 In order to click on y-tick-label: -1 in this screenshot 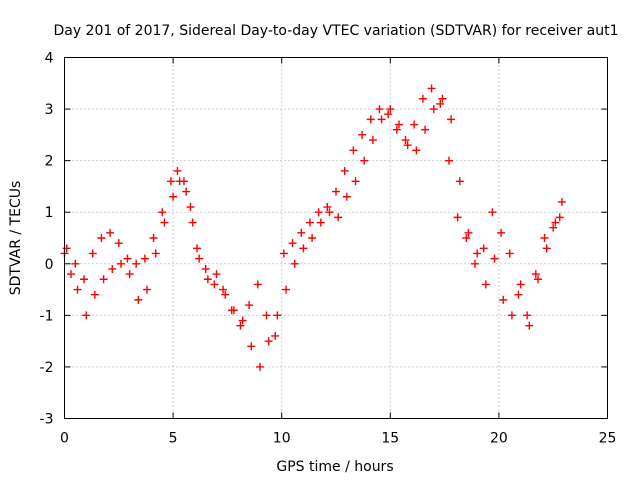, I will do `click(47, 316)`.